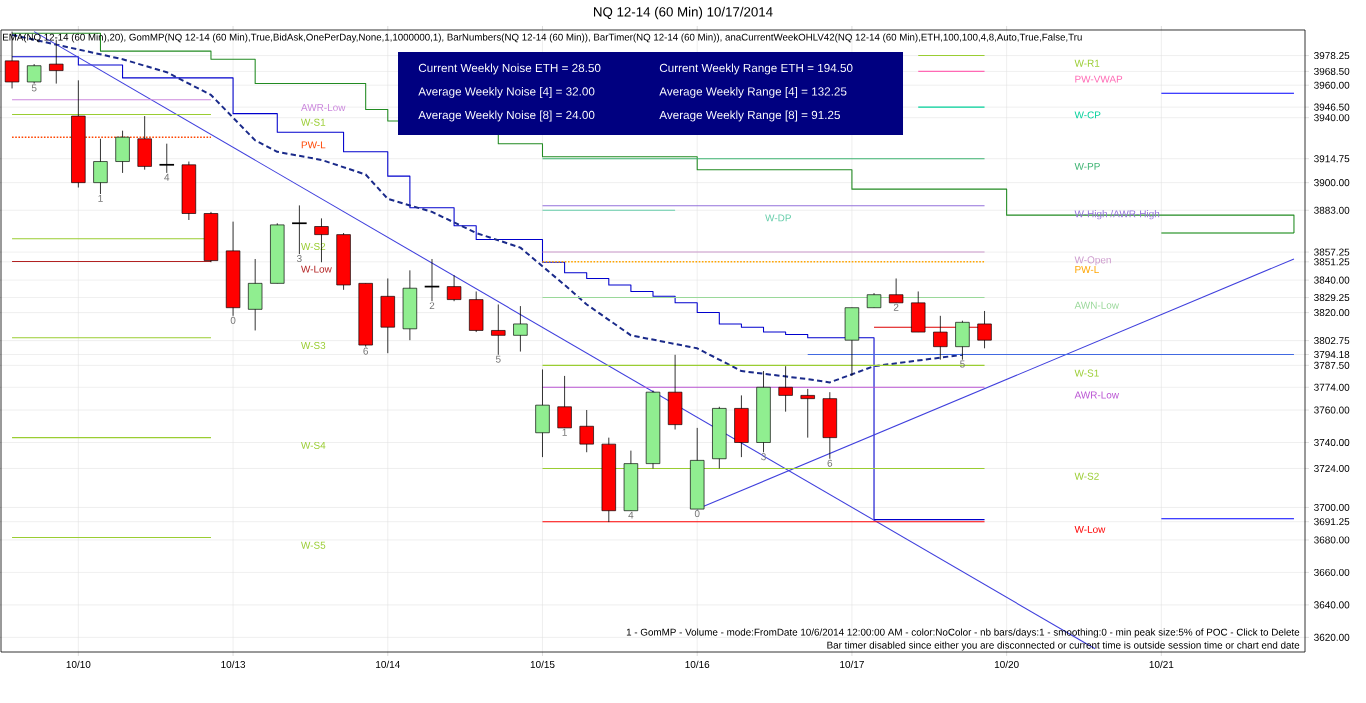 This screenshot has height=703, width=1366. I want to click on x-tick-label: 10/10, so click(78, 664).